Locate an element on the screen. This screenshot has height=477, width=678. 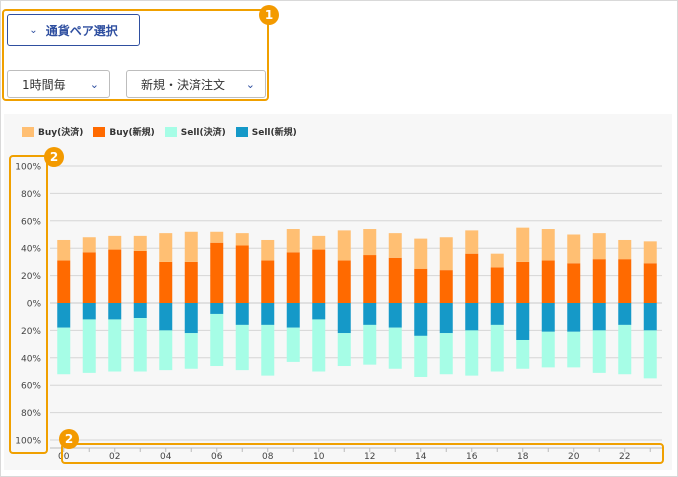
legend-label: Buy(新規) is located at coordinates (132, 133).